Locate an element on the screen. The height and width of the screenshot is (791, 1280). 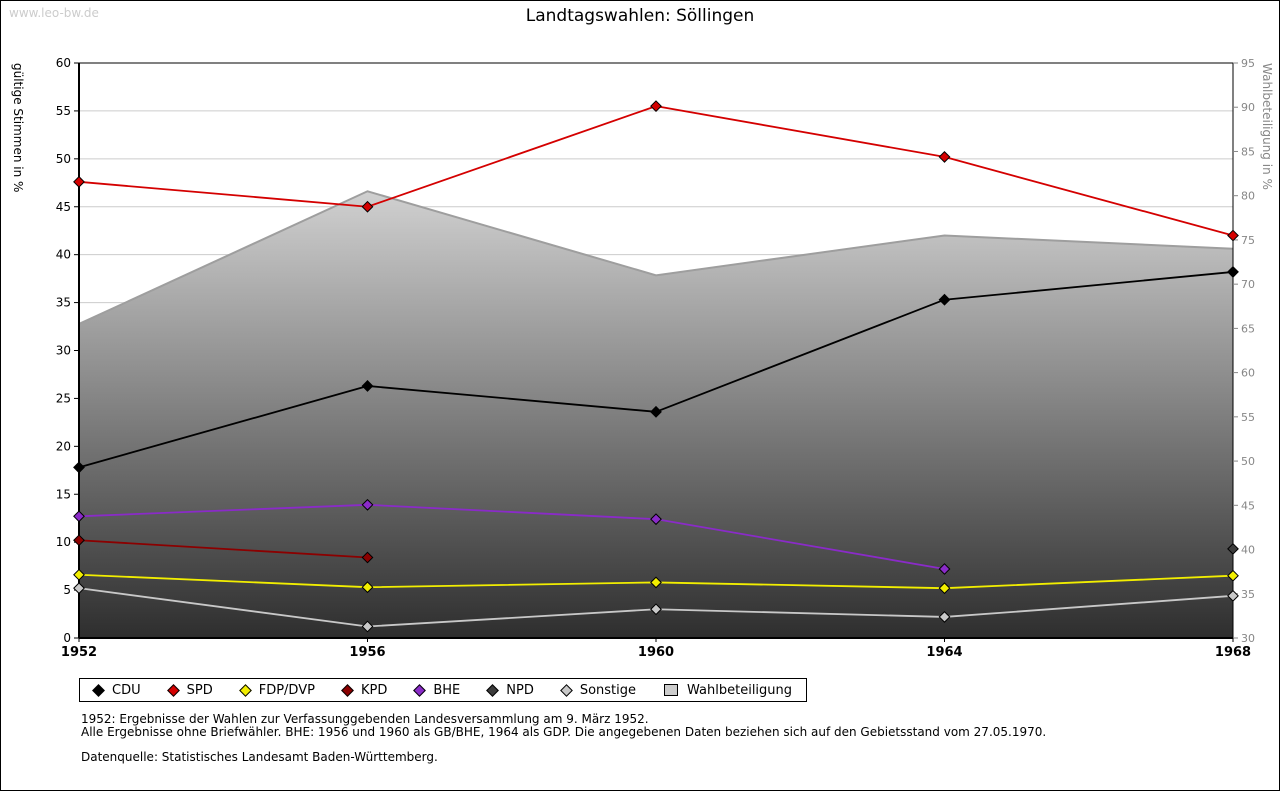
legend-item-bhe: BHE is located at coordinates (437, 690).